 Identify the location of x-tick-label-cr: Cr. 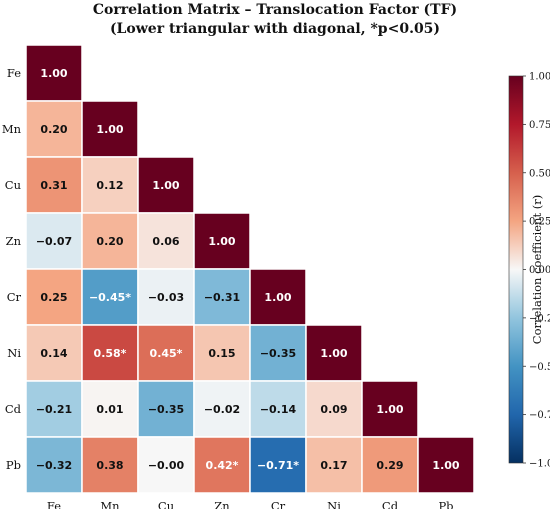
(278, 504).